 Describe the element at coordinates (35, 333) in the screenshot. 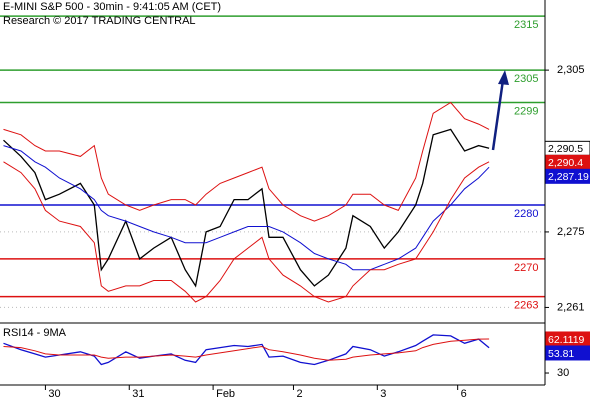

I see `rsi-title: RSI14 - 9MA` at that location.